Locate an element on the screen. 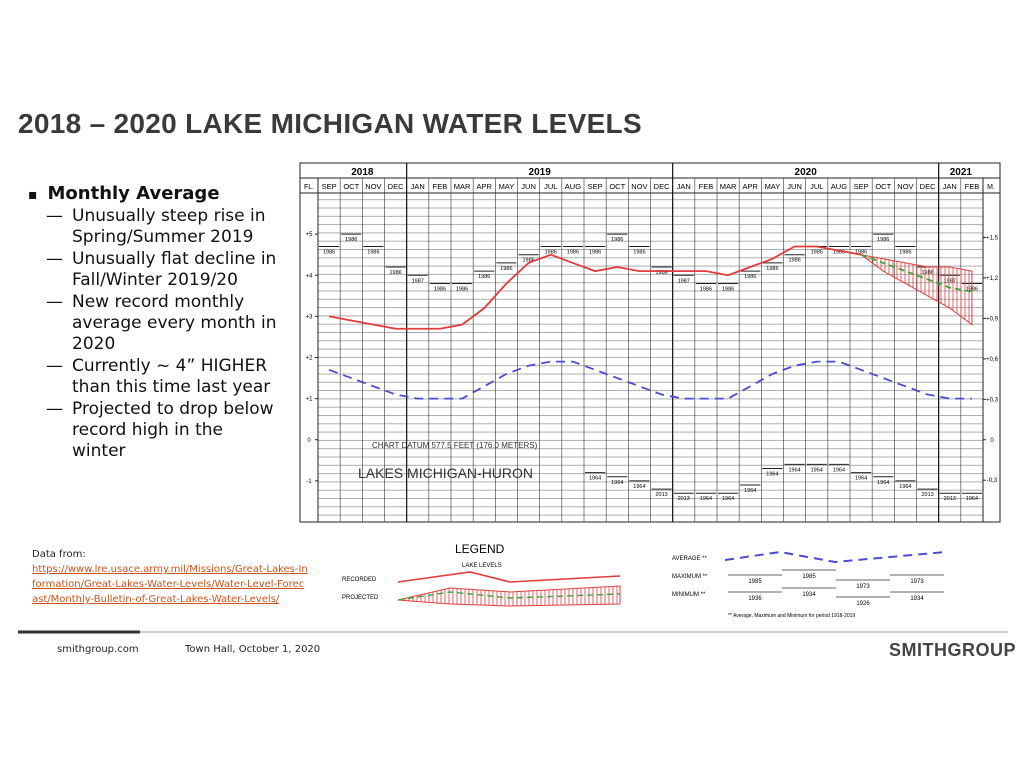  legend-projected is located at coordinates (509, 596).